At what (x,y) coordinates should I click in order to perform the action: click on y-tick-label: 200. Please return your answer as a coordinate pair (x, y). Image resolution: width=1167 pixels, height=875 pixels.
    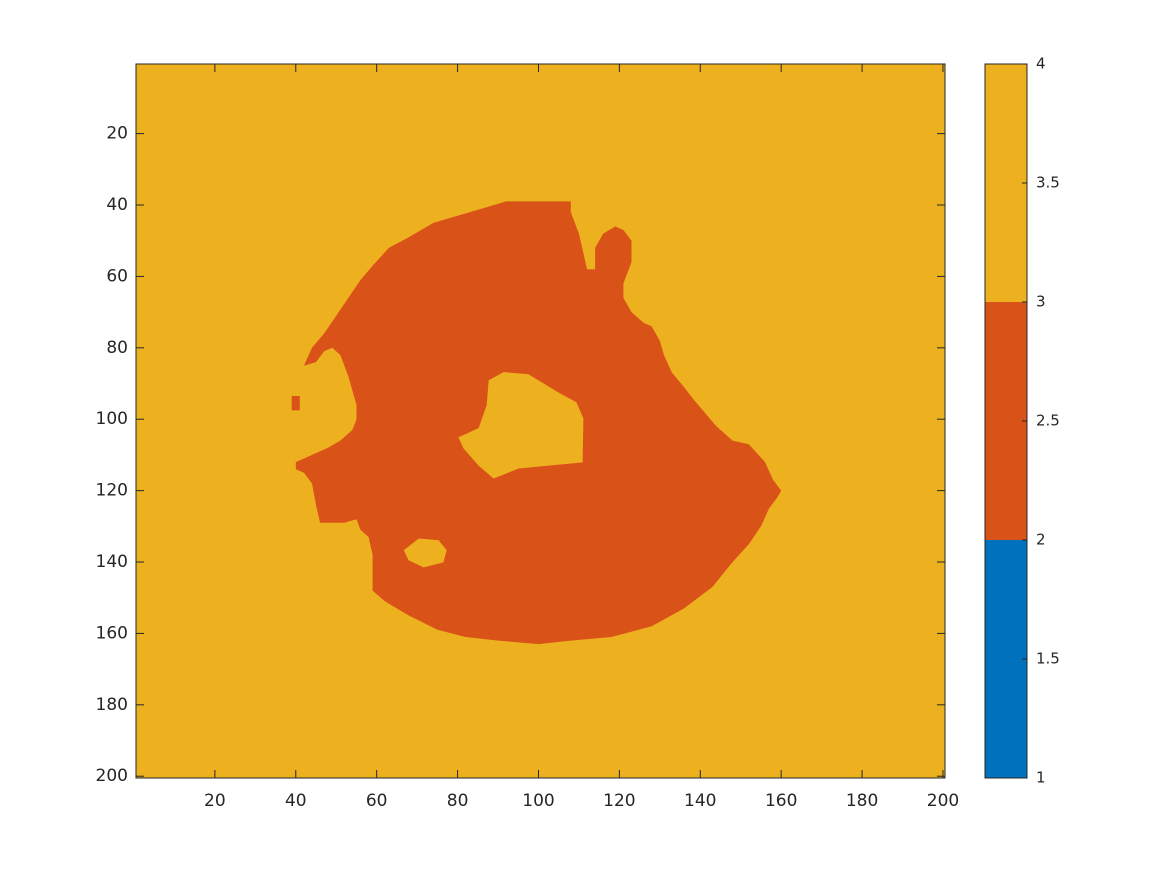
    Looking at the image, I should click on (112, 776).